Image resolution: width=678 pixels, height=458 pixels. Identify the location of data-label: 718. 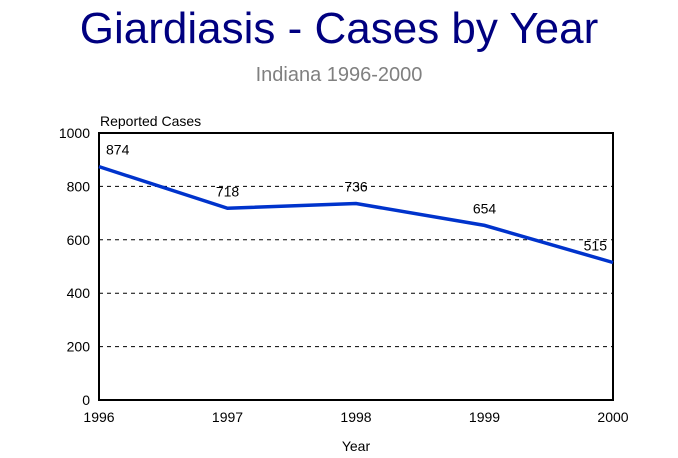
(228, 191).